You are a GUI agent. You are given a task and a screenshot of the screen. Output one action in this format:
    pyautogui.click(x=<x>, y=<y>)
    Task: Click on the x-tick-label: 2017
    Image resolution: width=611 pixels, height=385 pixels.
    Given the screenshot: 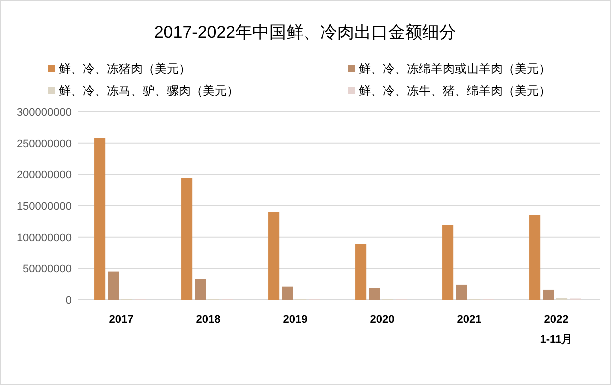 What is the action you would take?
    pyautogui.click(x=121, y=320)
    